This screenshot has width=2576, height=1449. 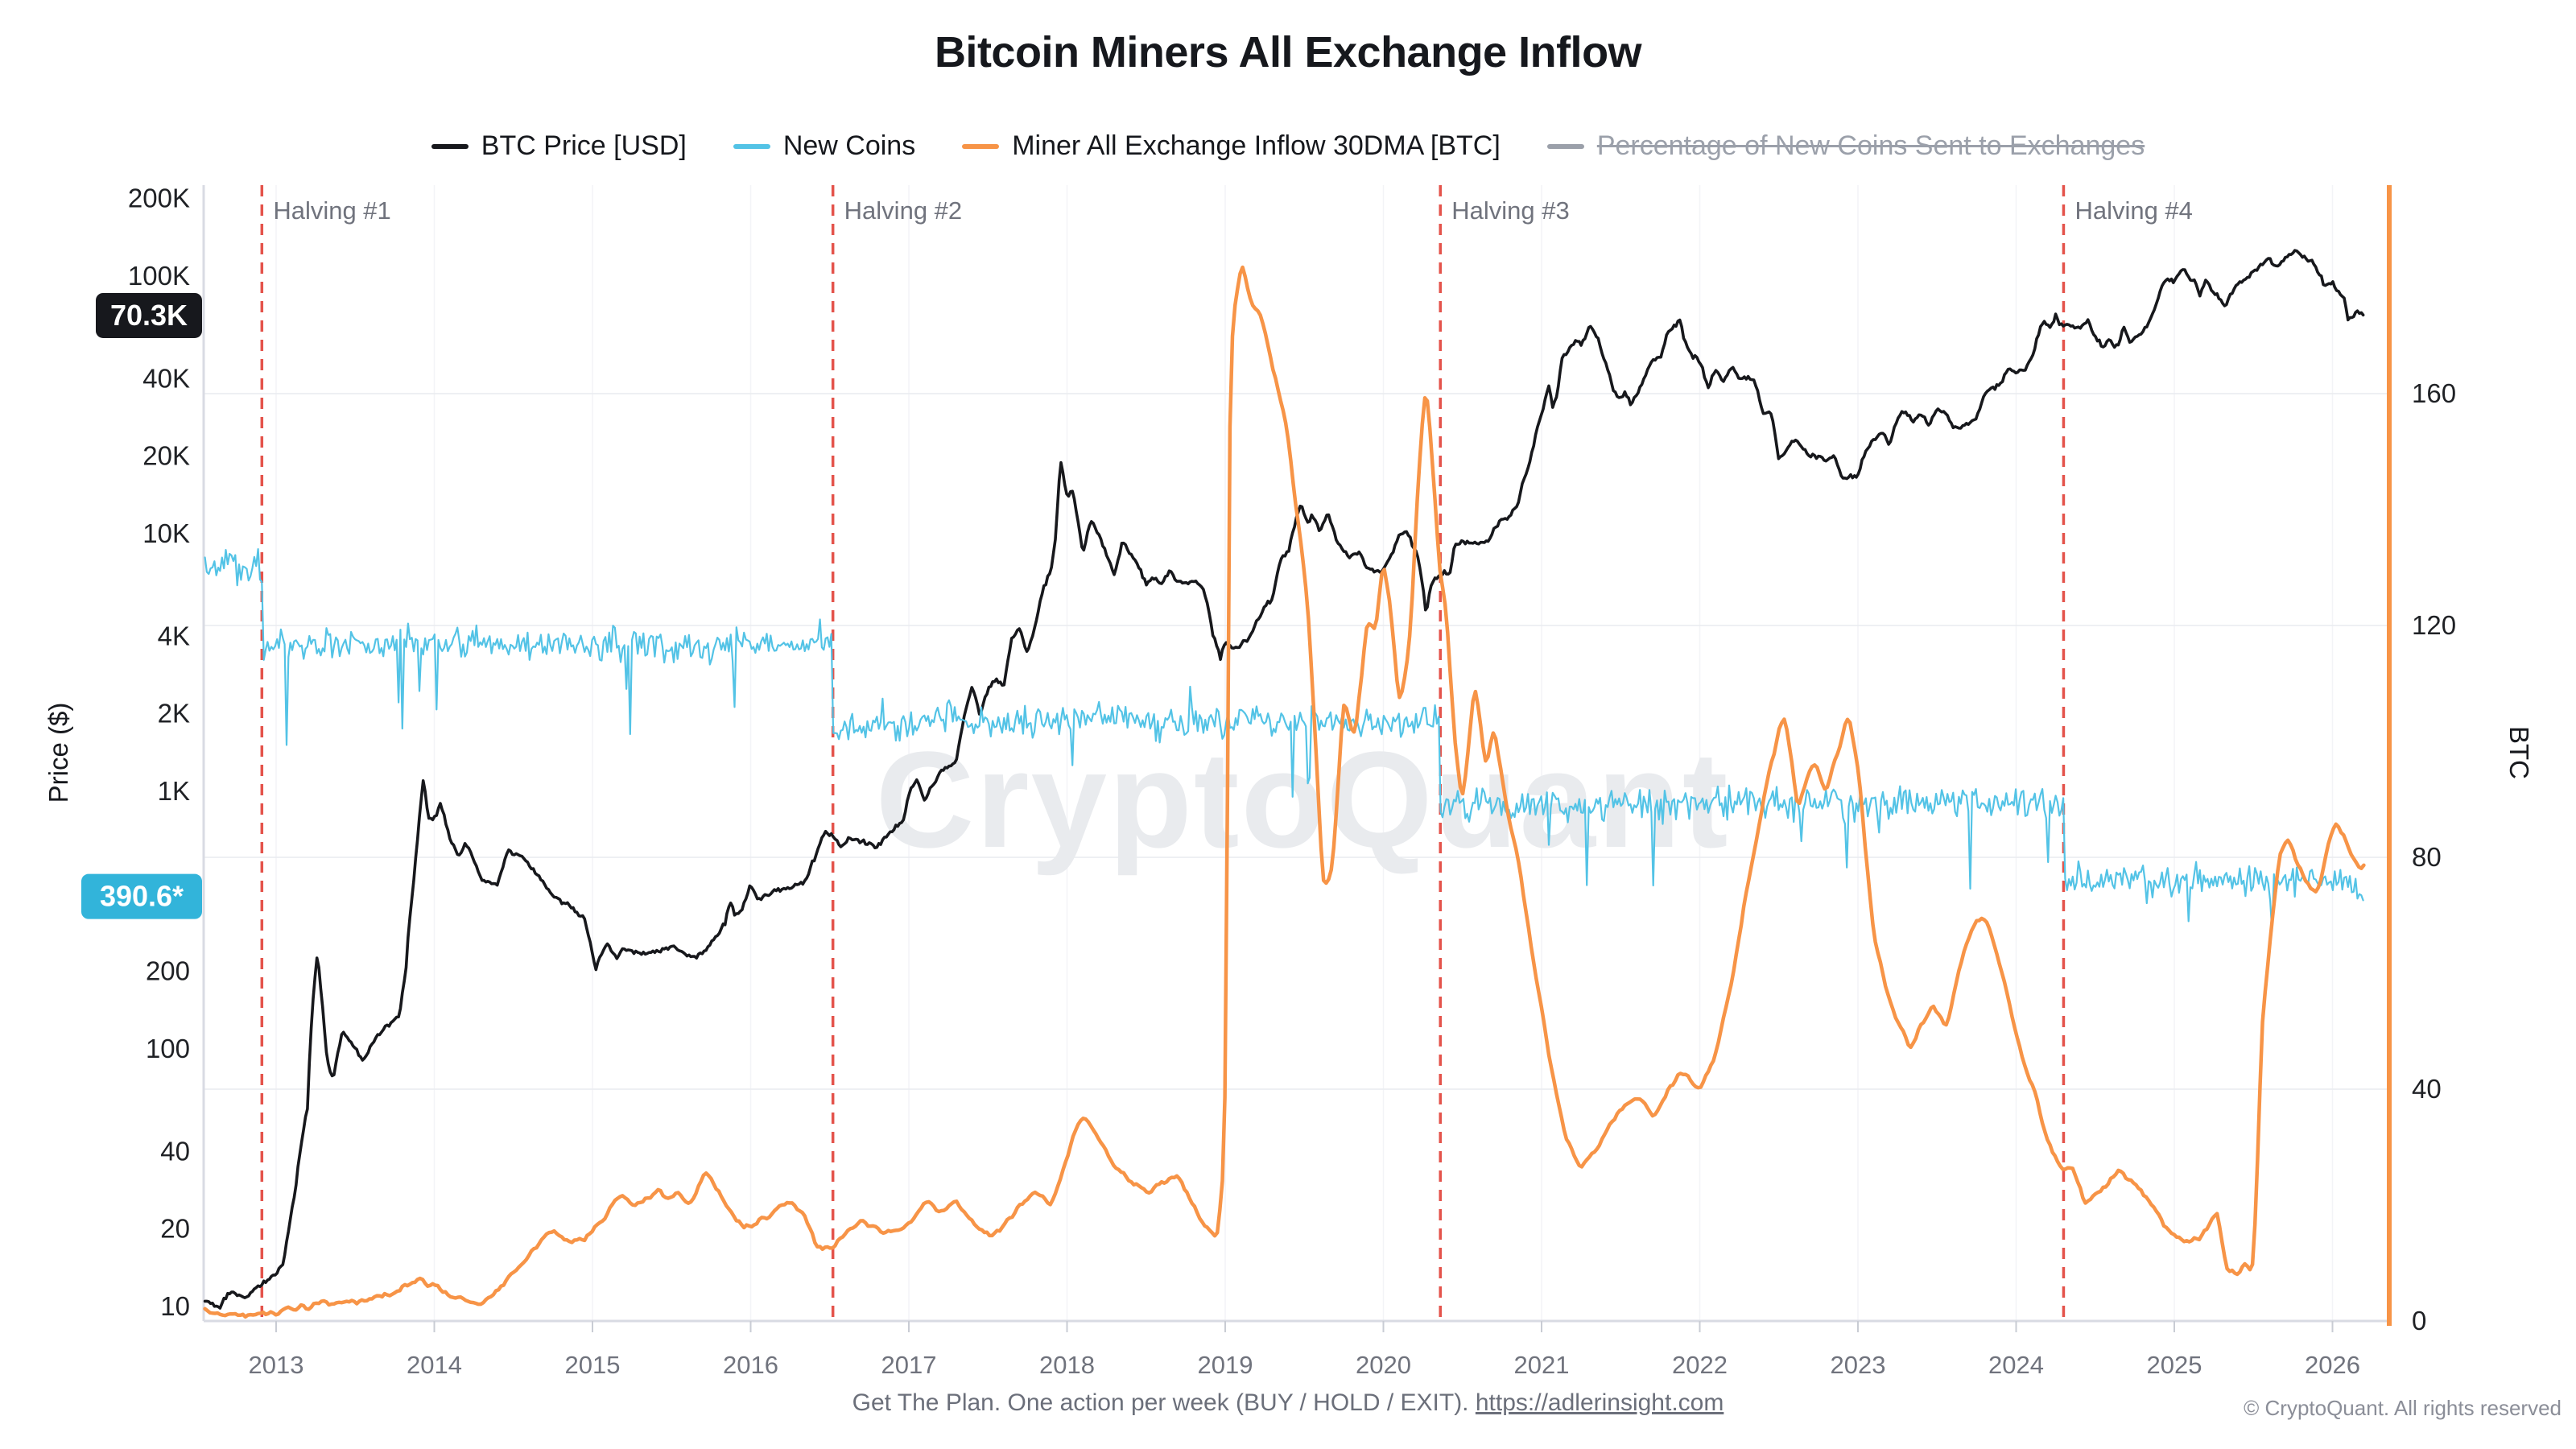 I want to click on legend-label-new-coins: New Coins, so click(x=849, y=145).